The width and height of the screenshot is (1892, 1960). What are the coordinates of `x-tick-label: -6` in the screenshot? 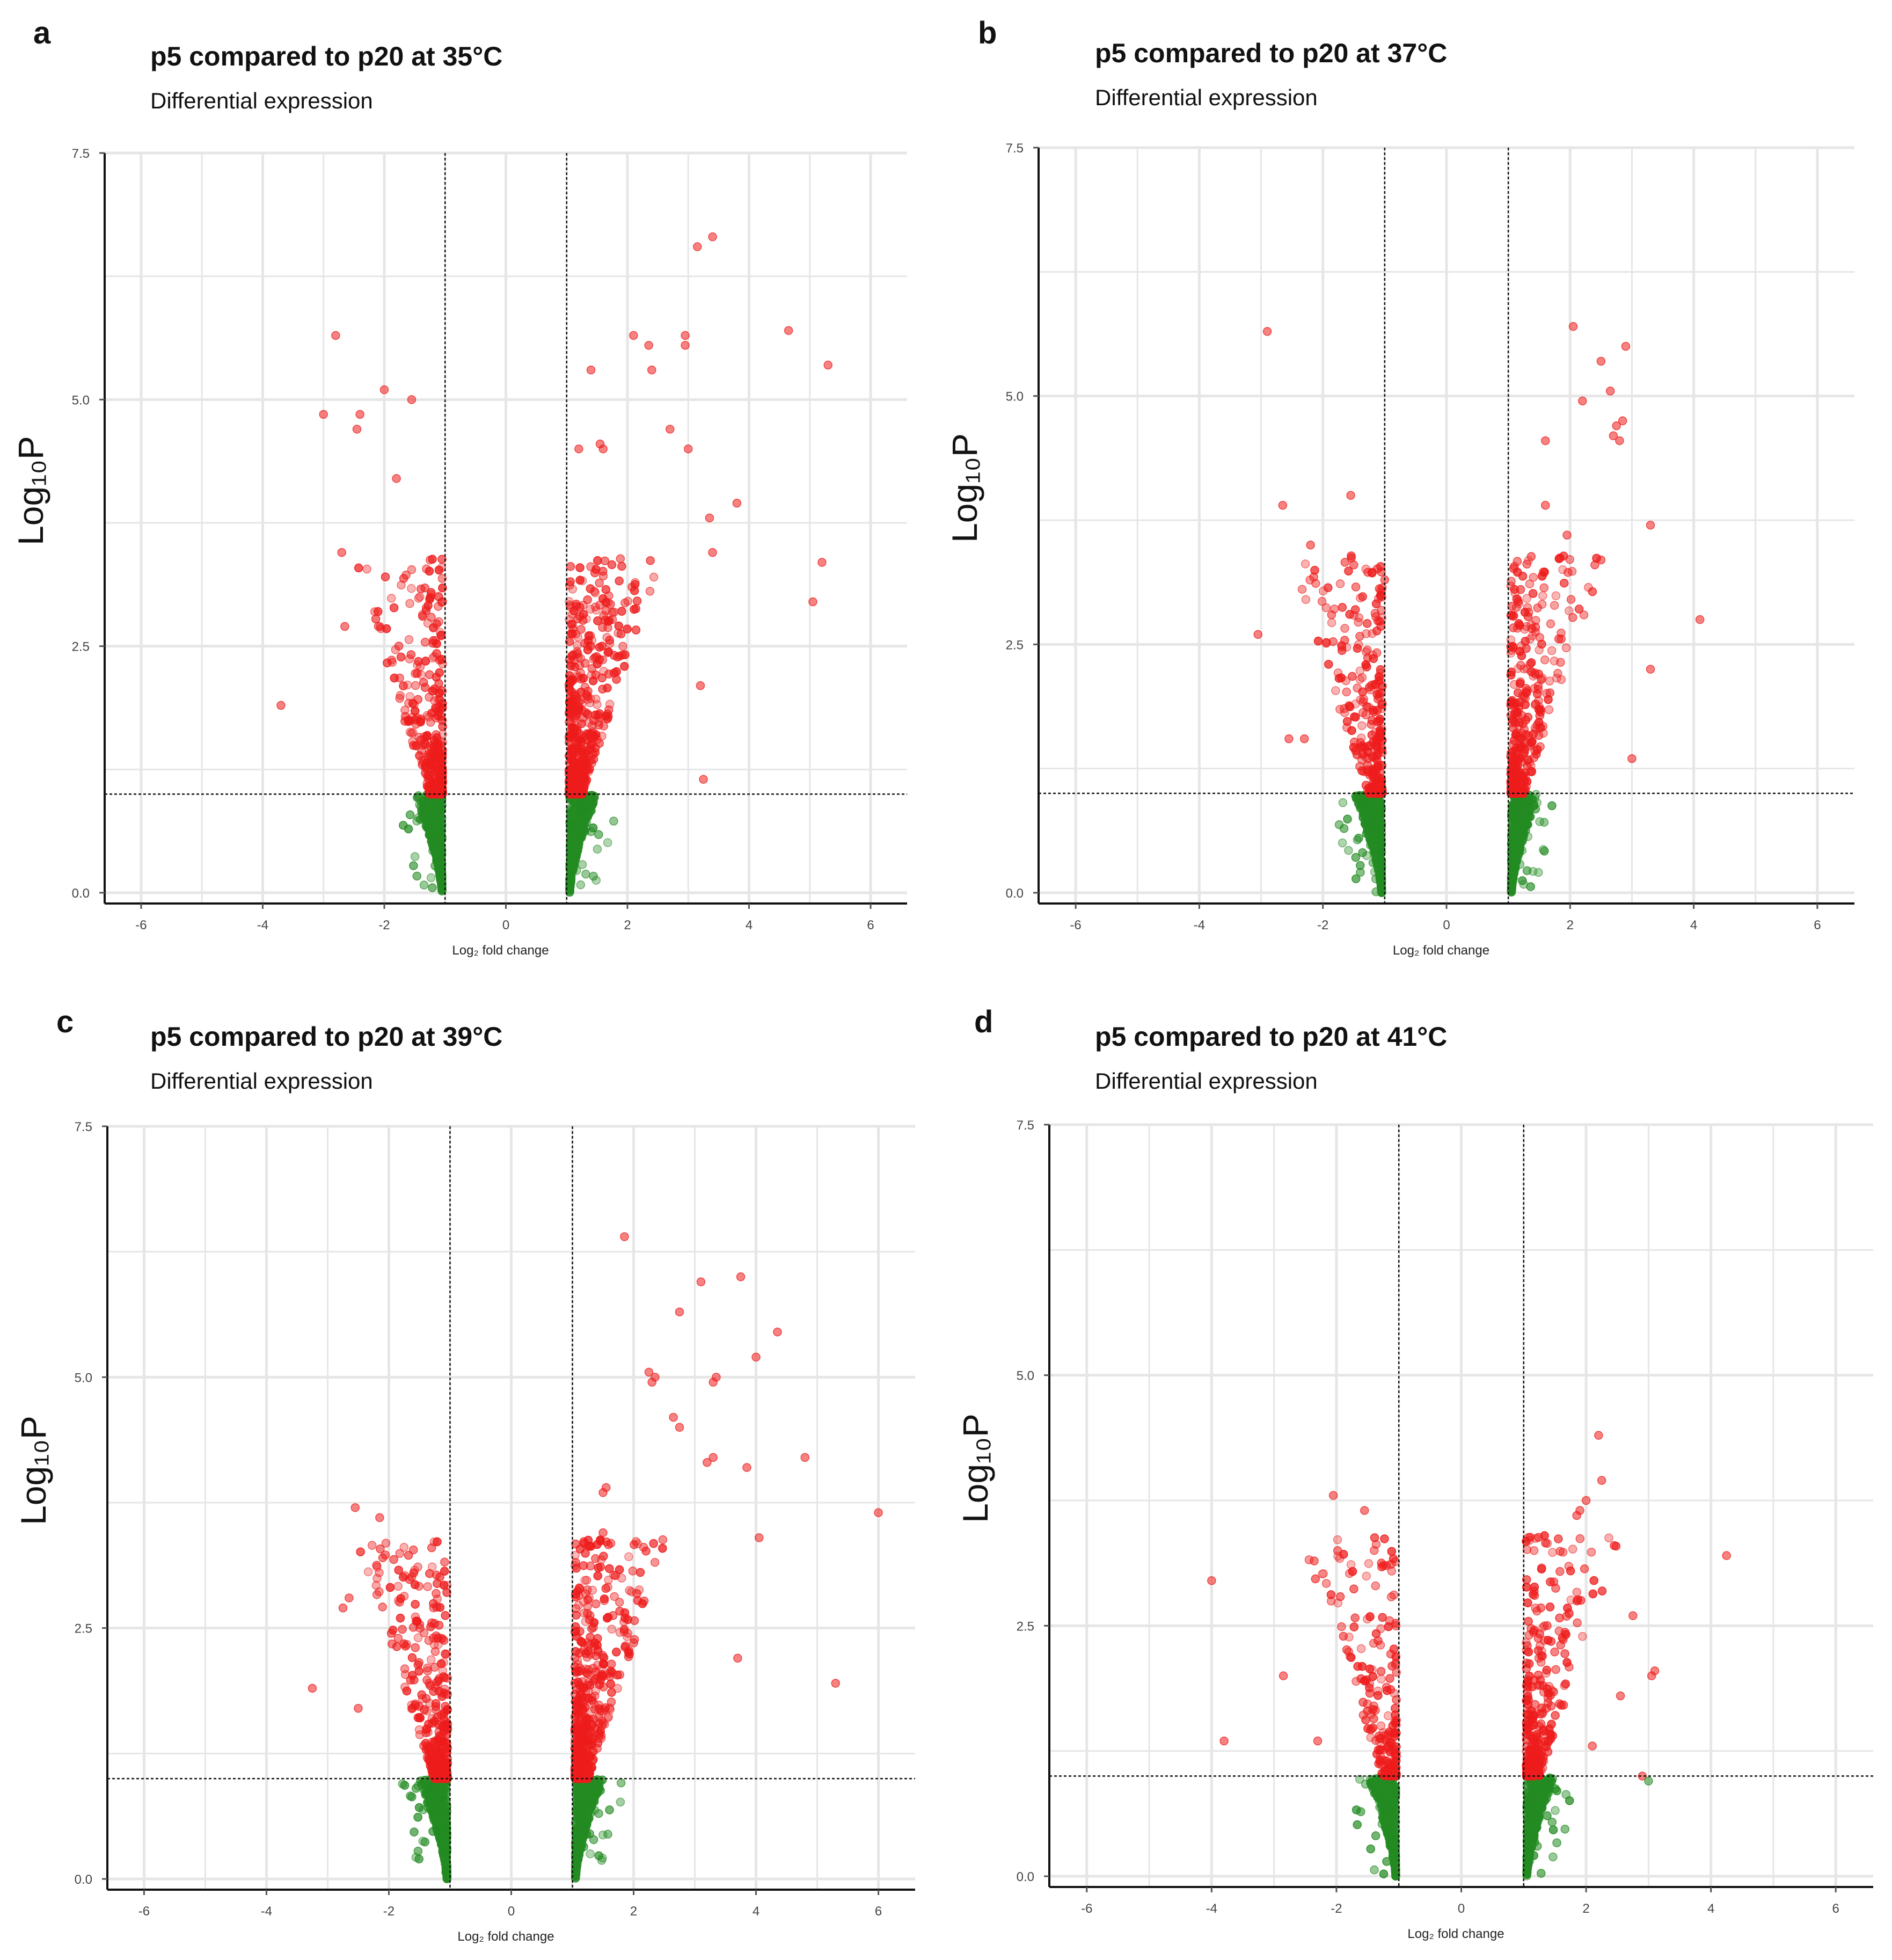 It's located at (141, 925).